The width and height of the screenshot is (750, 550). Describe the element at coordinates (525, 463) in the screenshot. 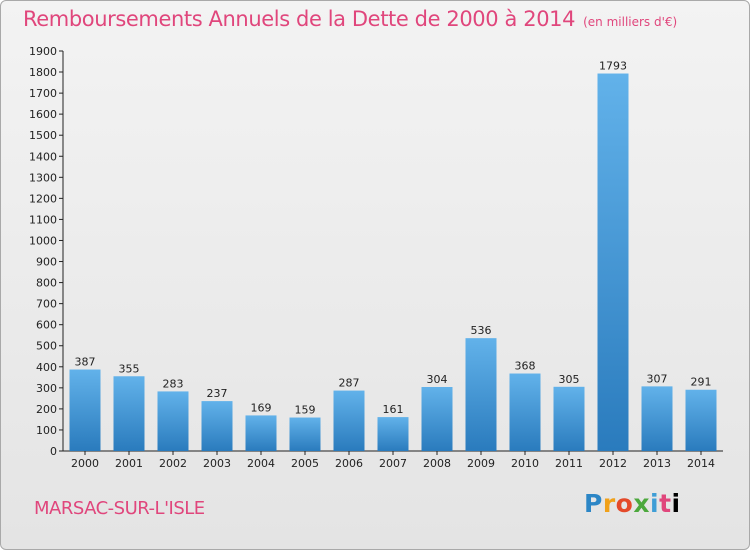

I see `x-tick-label: 2010` at that location.